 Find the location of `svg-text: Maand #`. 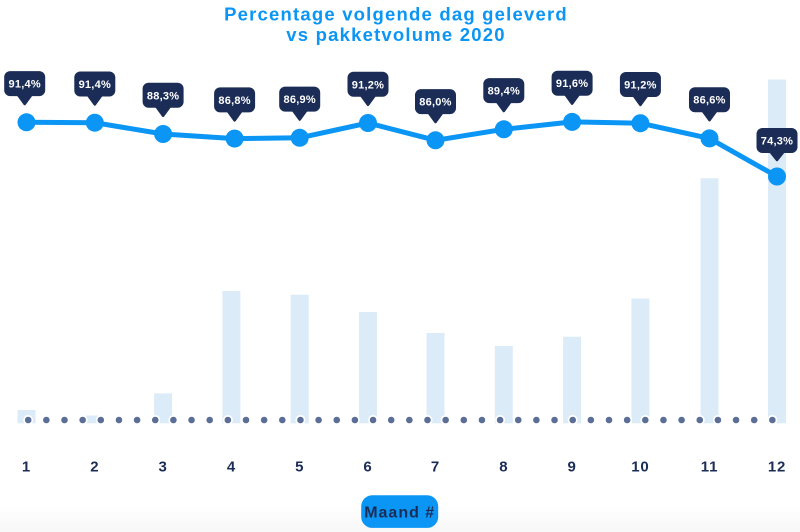

svg-text: Maand # is located at coordinates (399, 513).